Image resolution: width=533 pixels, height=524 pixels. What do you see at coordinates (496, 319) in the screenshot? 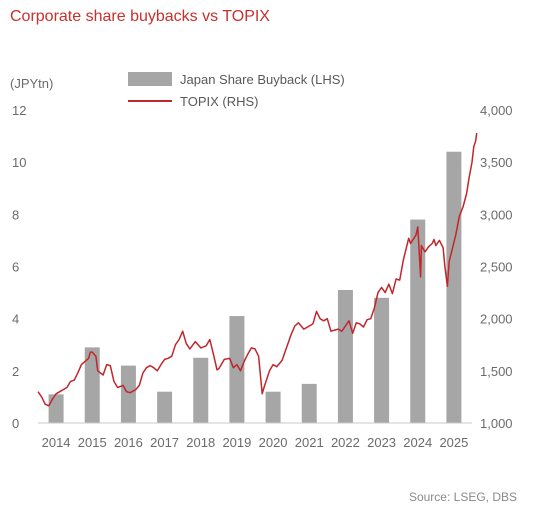
I see `right-tick-label: 2,000` at bounding box center [496, 319].